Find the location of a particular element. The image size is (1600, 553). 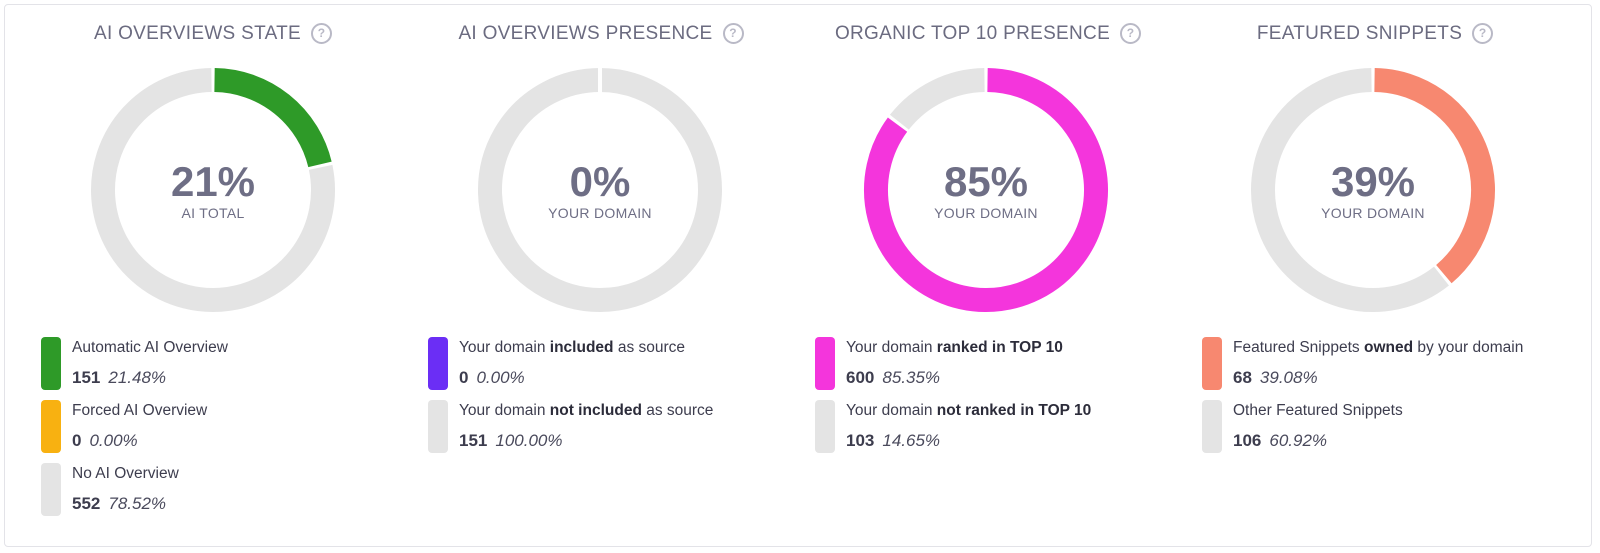

legend-label: Automatic AI Overview is located at coordinates (150, 347).